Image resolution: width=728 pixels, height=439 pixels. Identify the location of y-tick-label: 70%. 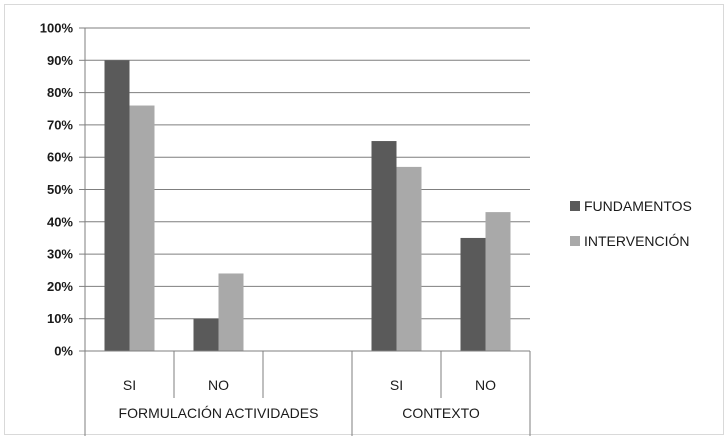
(60, 124).